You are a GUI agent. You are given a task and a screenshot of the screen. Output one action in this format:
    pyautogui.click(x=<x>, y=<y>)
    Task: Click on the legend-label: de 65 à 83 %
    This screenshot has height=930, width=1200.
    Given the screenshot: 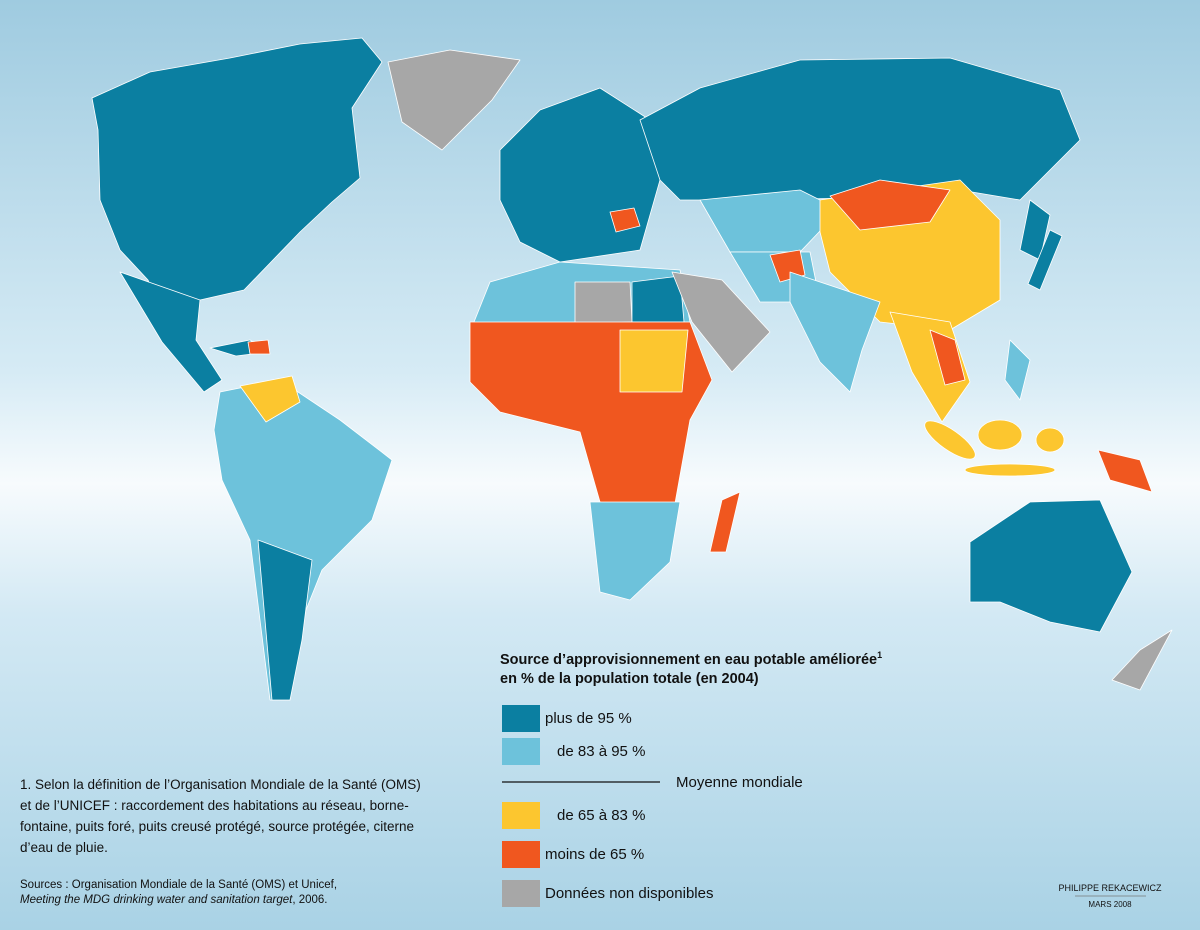 What is the action you would take?
    pyautogui.click(x=601, y=815)
    